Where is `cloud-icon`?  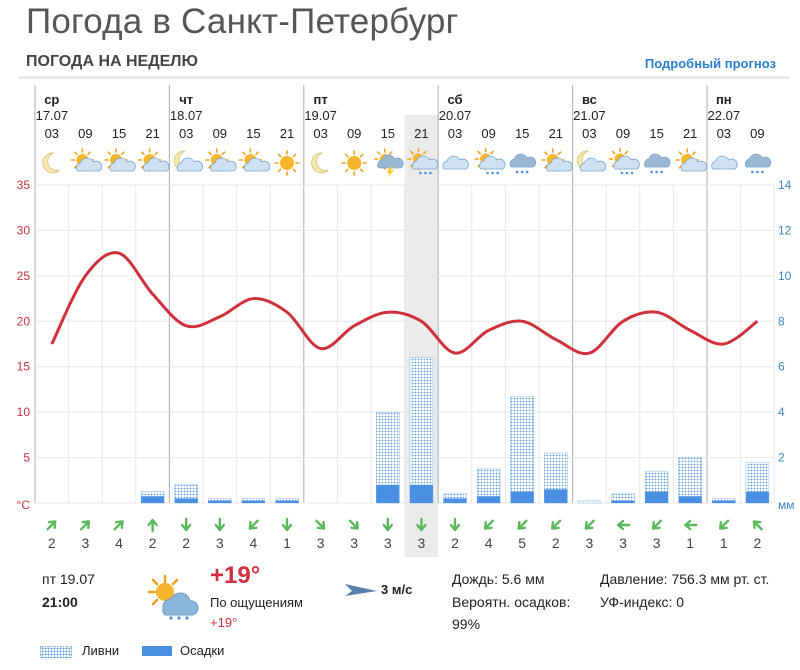 cloud-icon is located at coordinates (455, 162).